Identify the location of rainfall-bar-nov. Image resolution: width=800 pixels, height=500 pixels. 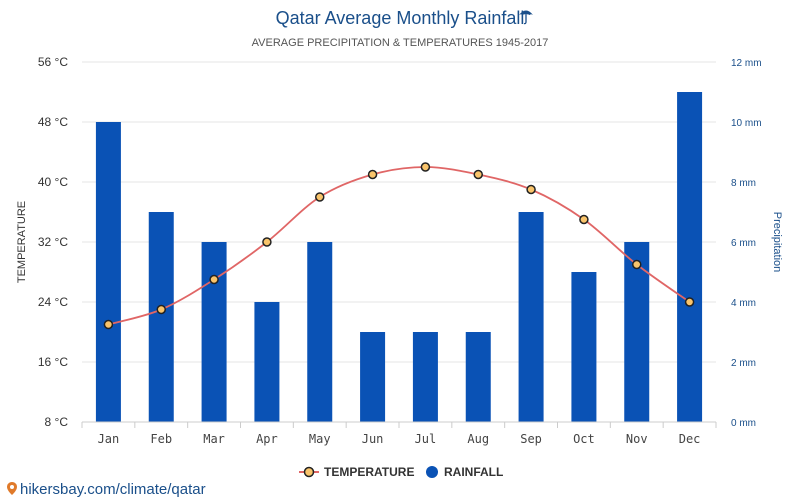
(637, 332).